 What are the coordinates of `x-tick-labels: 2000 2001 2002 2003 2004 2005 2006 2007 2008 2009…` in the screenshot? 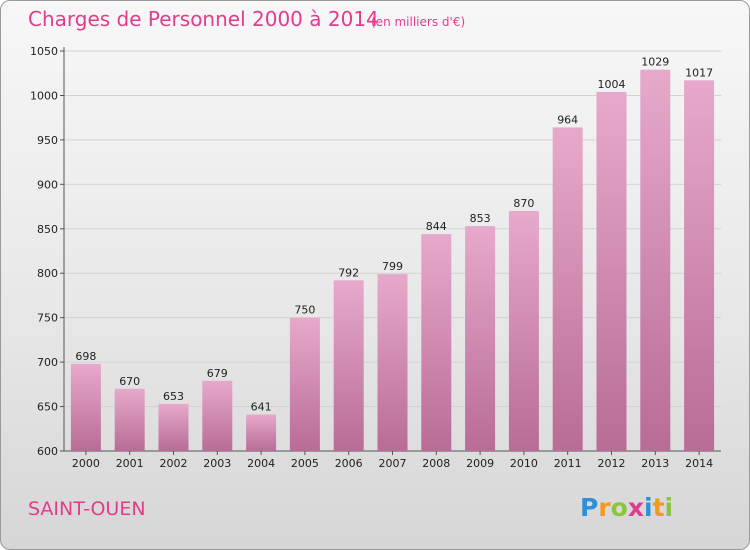 It's located at (392, 460).